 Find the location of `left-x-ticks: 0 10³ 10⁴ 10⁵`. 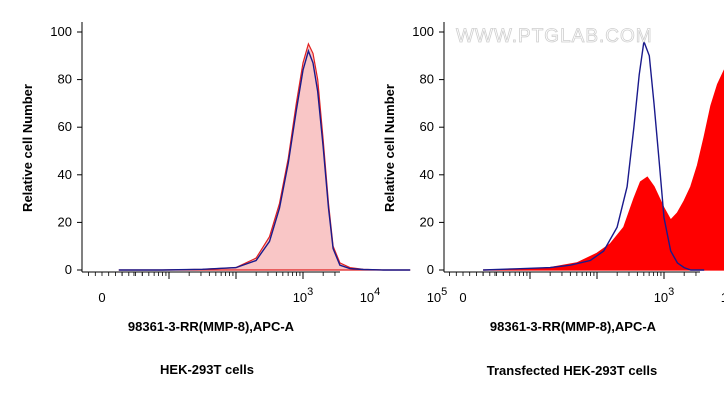

left-x-ticks: 0 10³ 10⁴ 10⁵ is located at coordinates (268, 288).